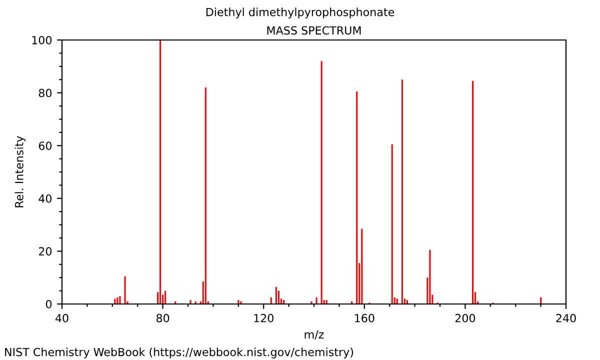 The width and height of the screenshot is (600, 360). Describe the element at coordinates (45, 198) in the screenshot. I see `y-tick-label: 40` at that location.